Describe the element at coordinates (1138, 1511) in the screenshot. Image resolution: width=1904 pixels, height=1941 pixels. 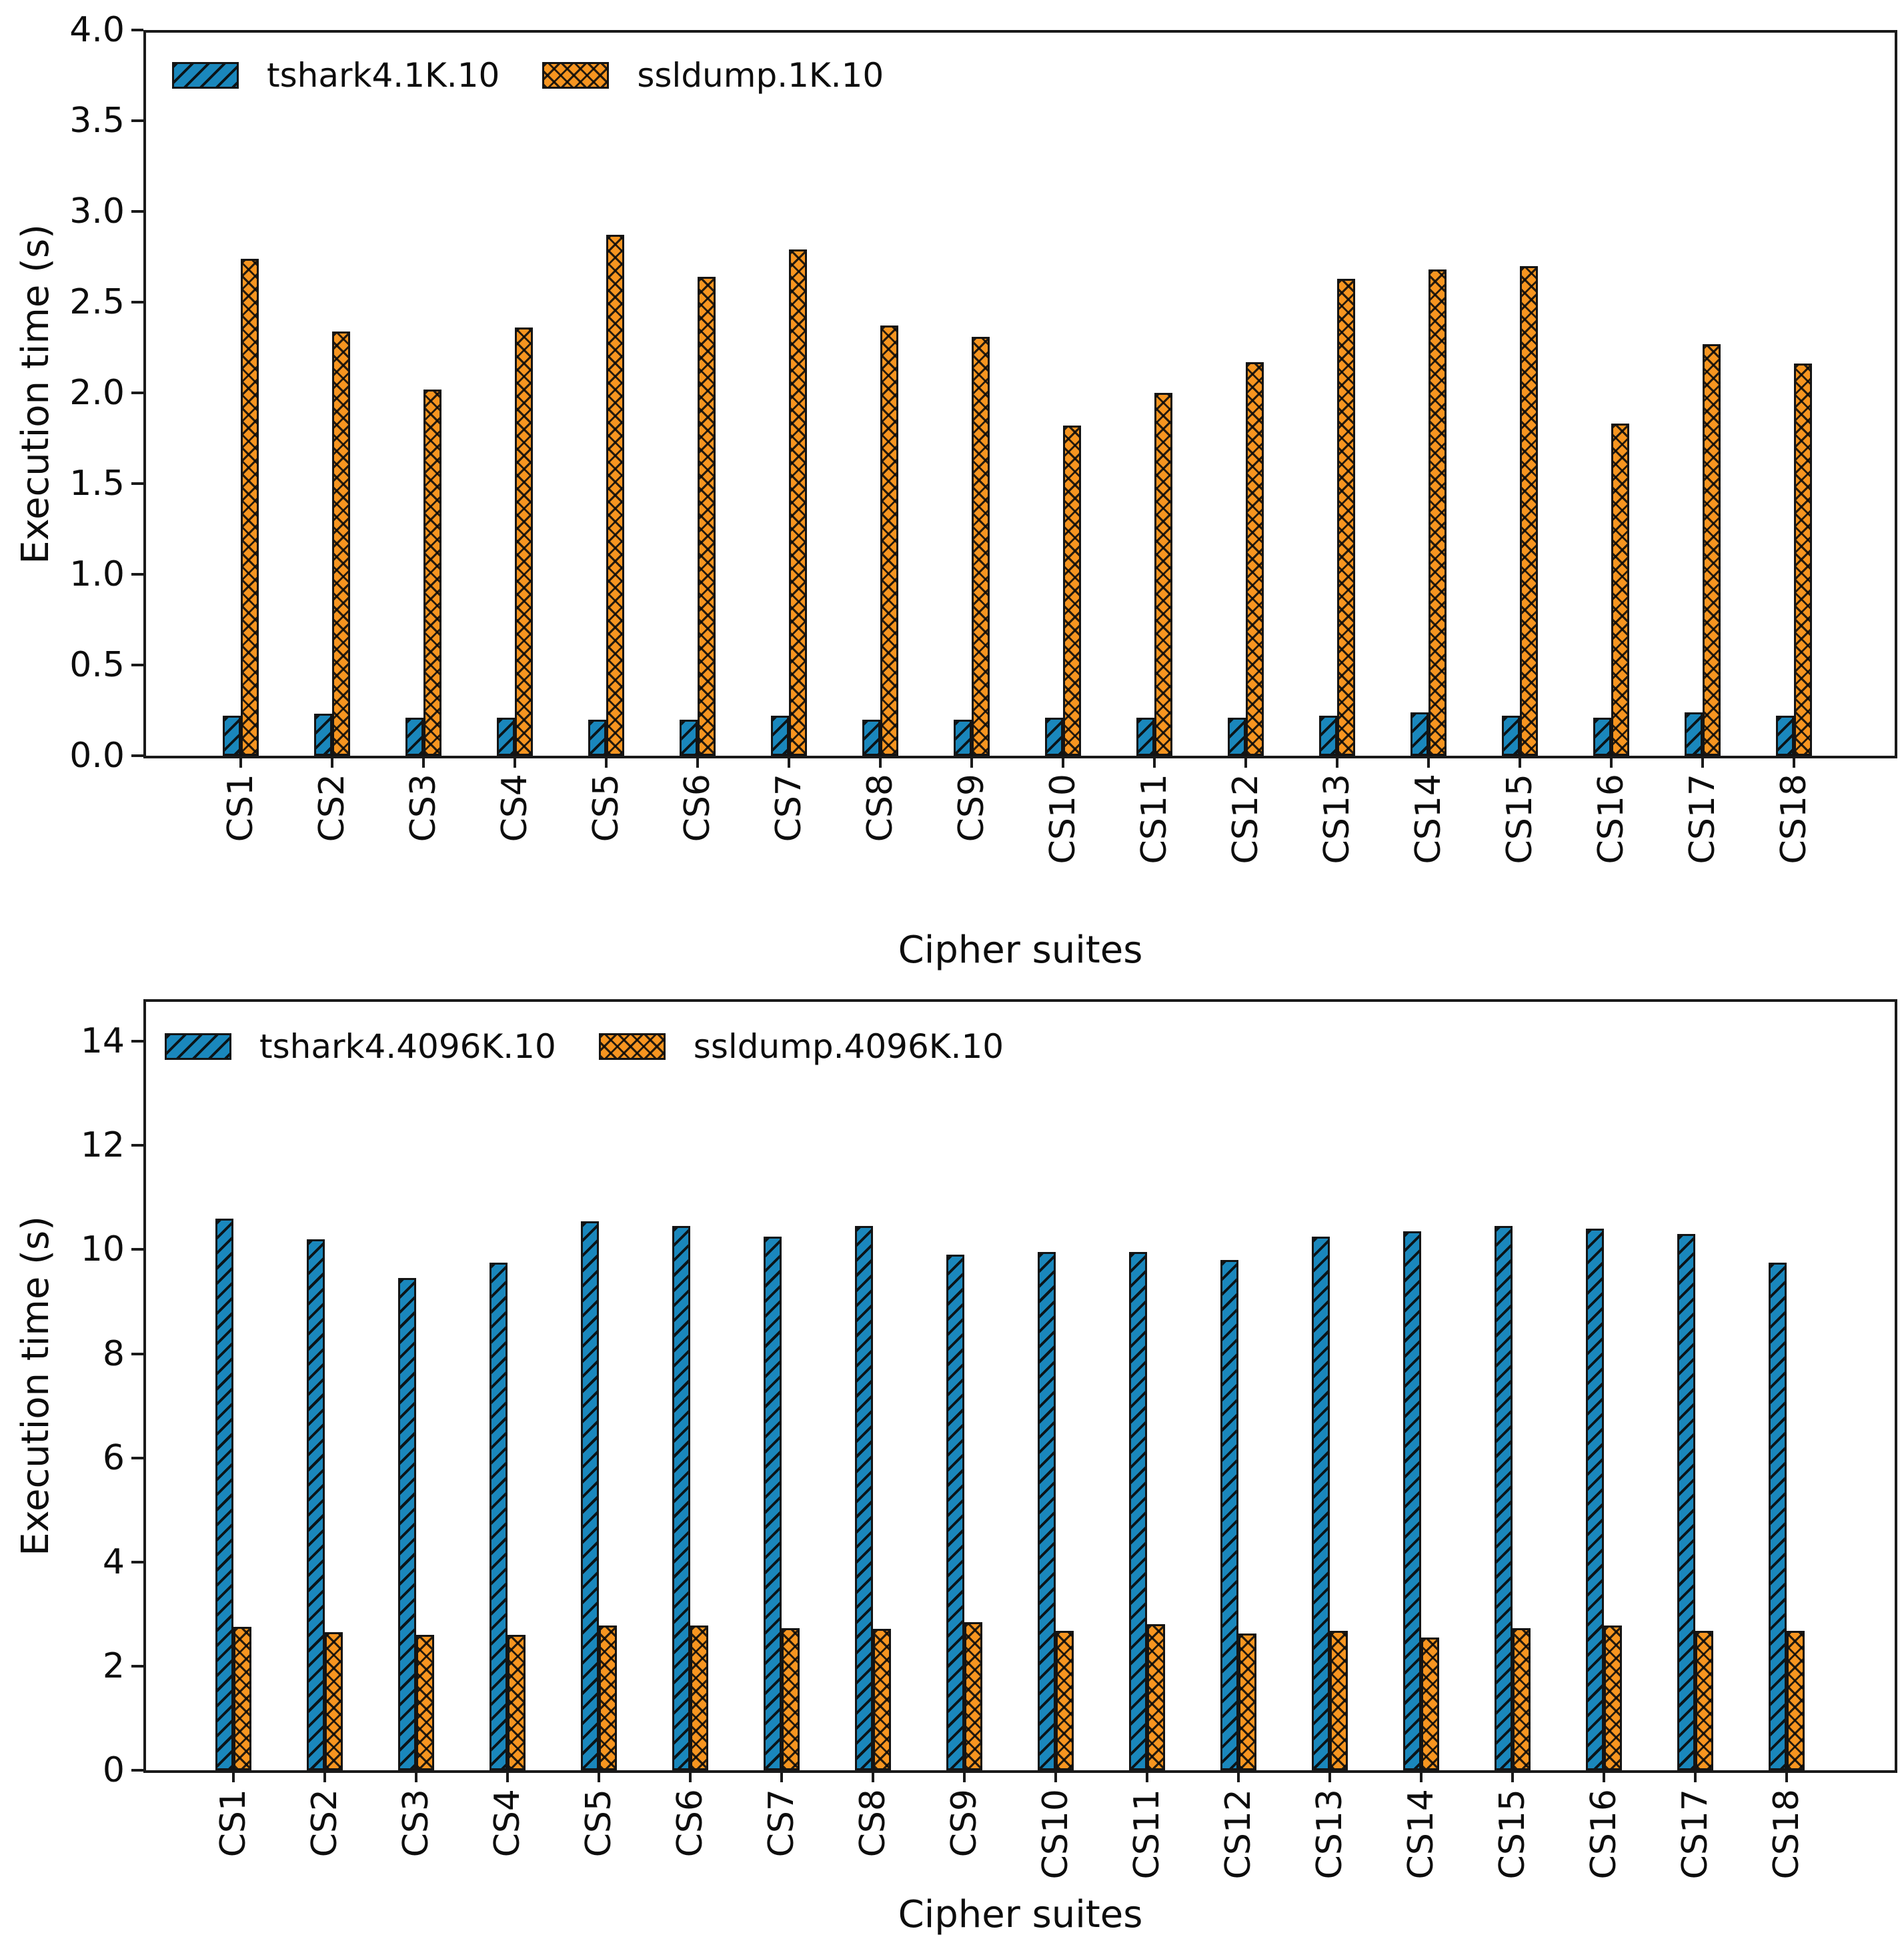
I see `bar-tshark4.4096K.10-CS11` at that location.